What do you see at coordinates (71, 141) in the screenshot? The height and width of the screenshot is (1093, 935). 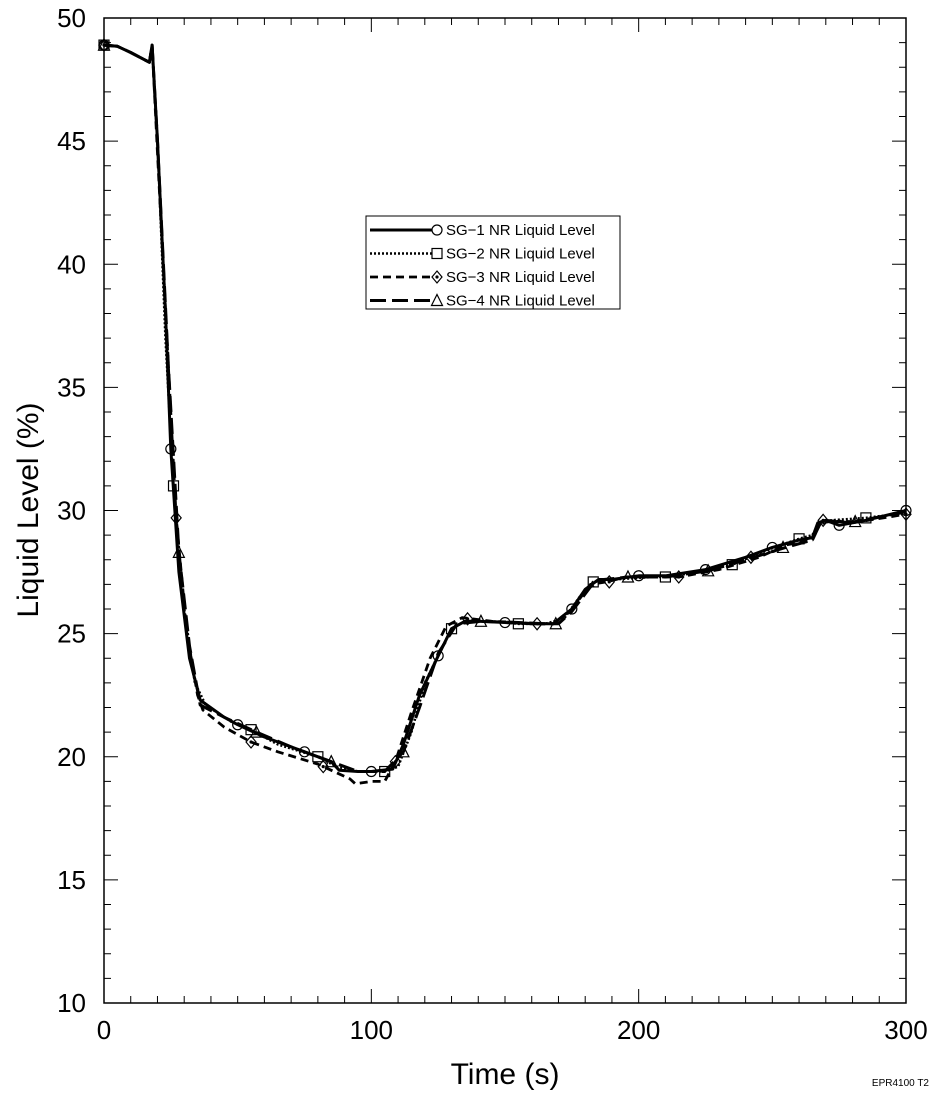 I see `y-tick-label: 45` at bounding box center [71, 141].